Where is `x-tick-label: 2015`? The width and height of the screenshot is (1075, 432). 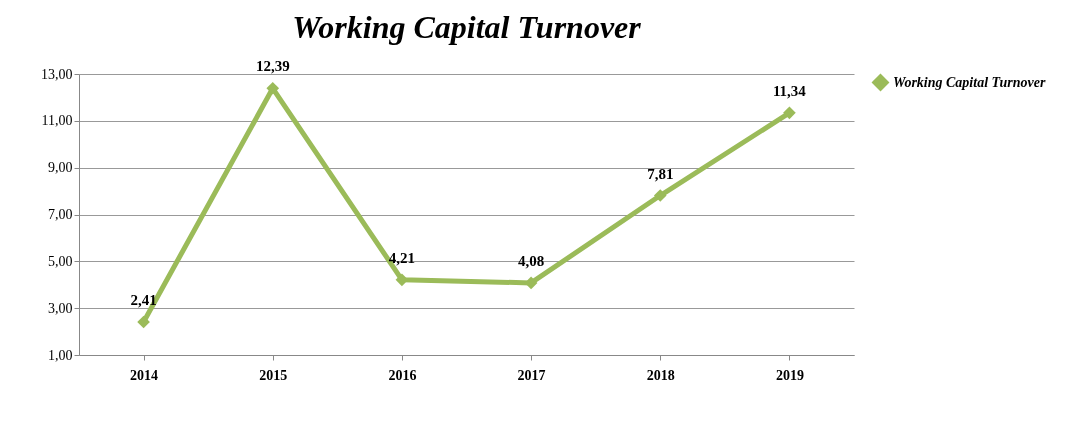
x-tick-label: 2015 is located at coordinates (273, 375).